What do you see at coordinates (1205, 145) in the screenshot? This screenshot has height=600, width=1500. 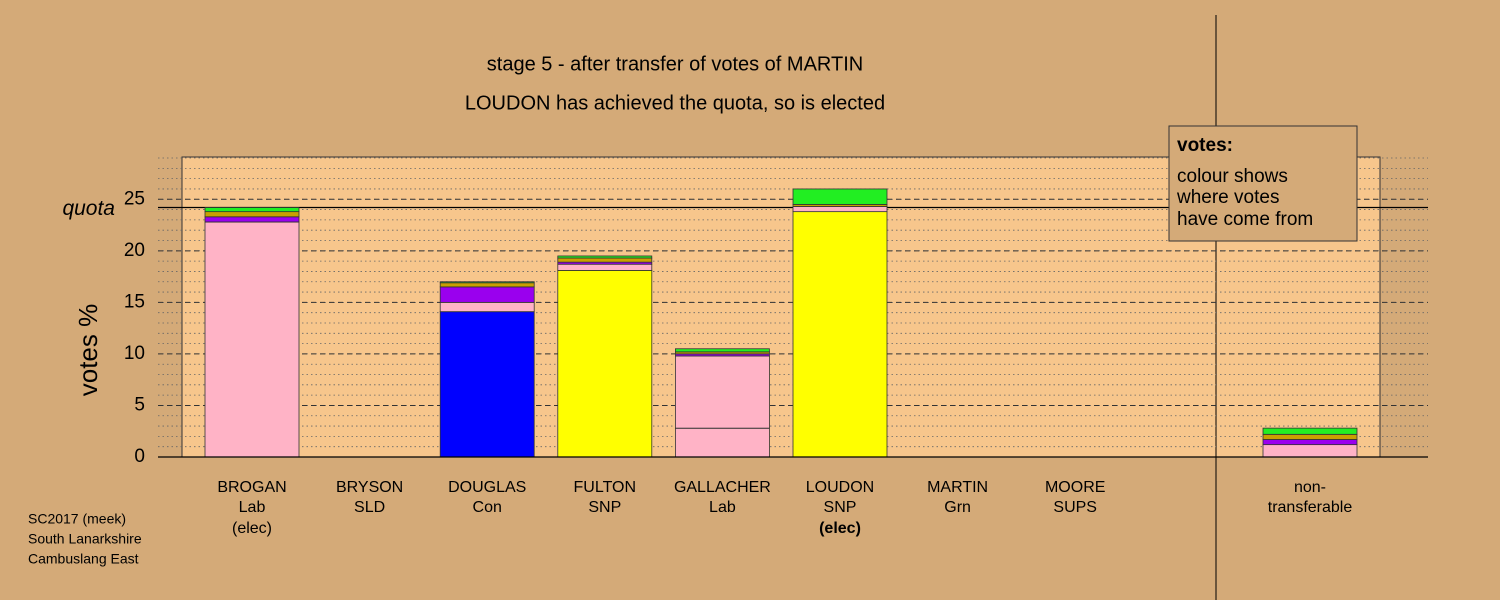 I see `note-title: votes:` at bounding box center [1205, 145].